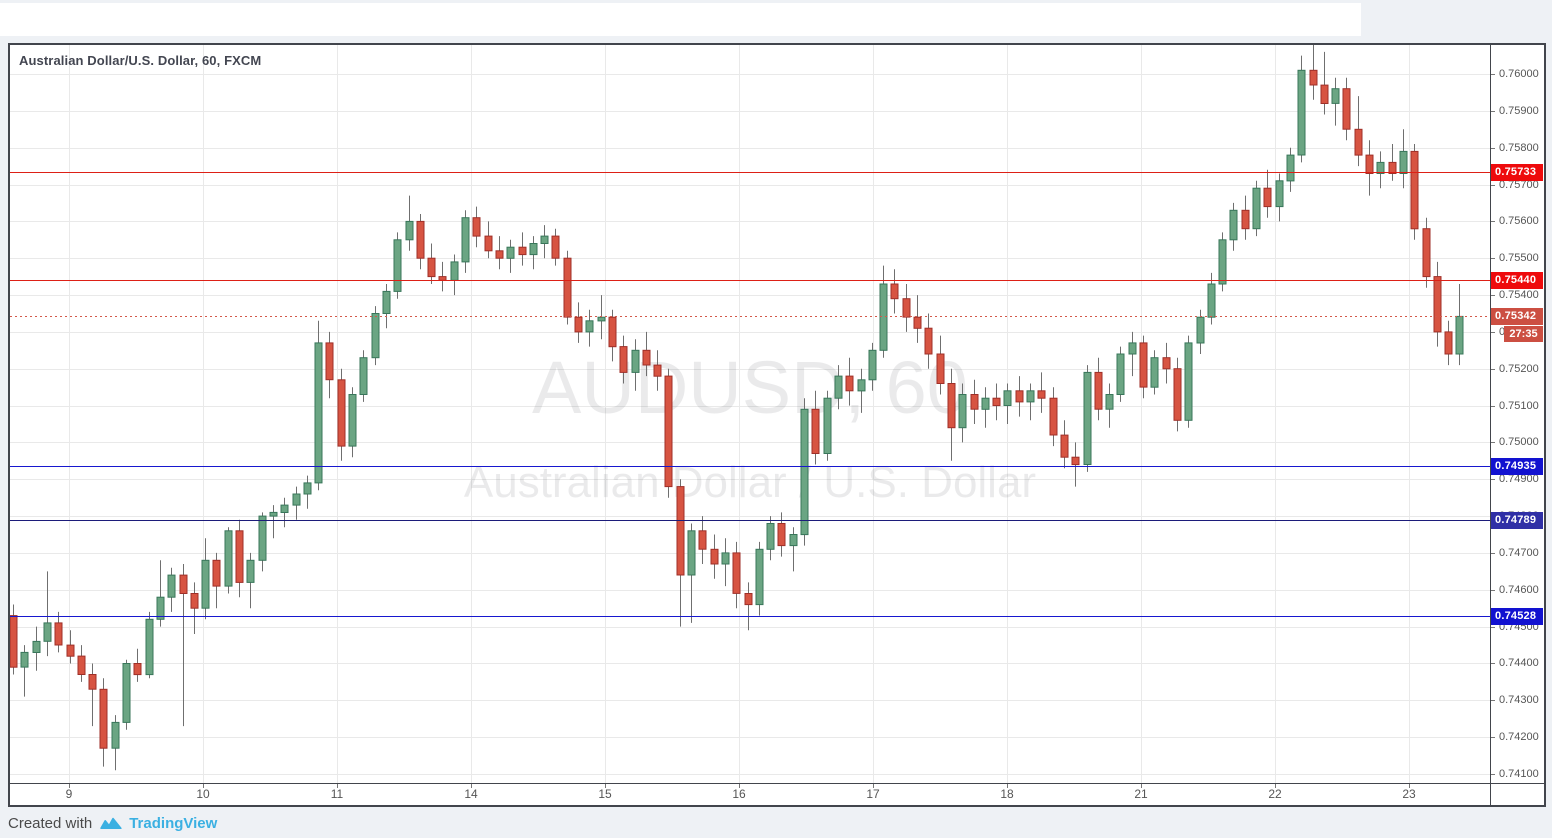  Describe the element at coordinates (1519, 258) in the screenshot. I see `price-tick-label: 0.75500` at that location.